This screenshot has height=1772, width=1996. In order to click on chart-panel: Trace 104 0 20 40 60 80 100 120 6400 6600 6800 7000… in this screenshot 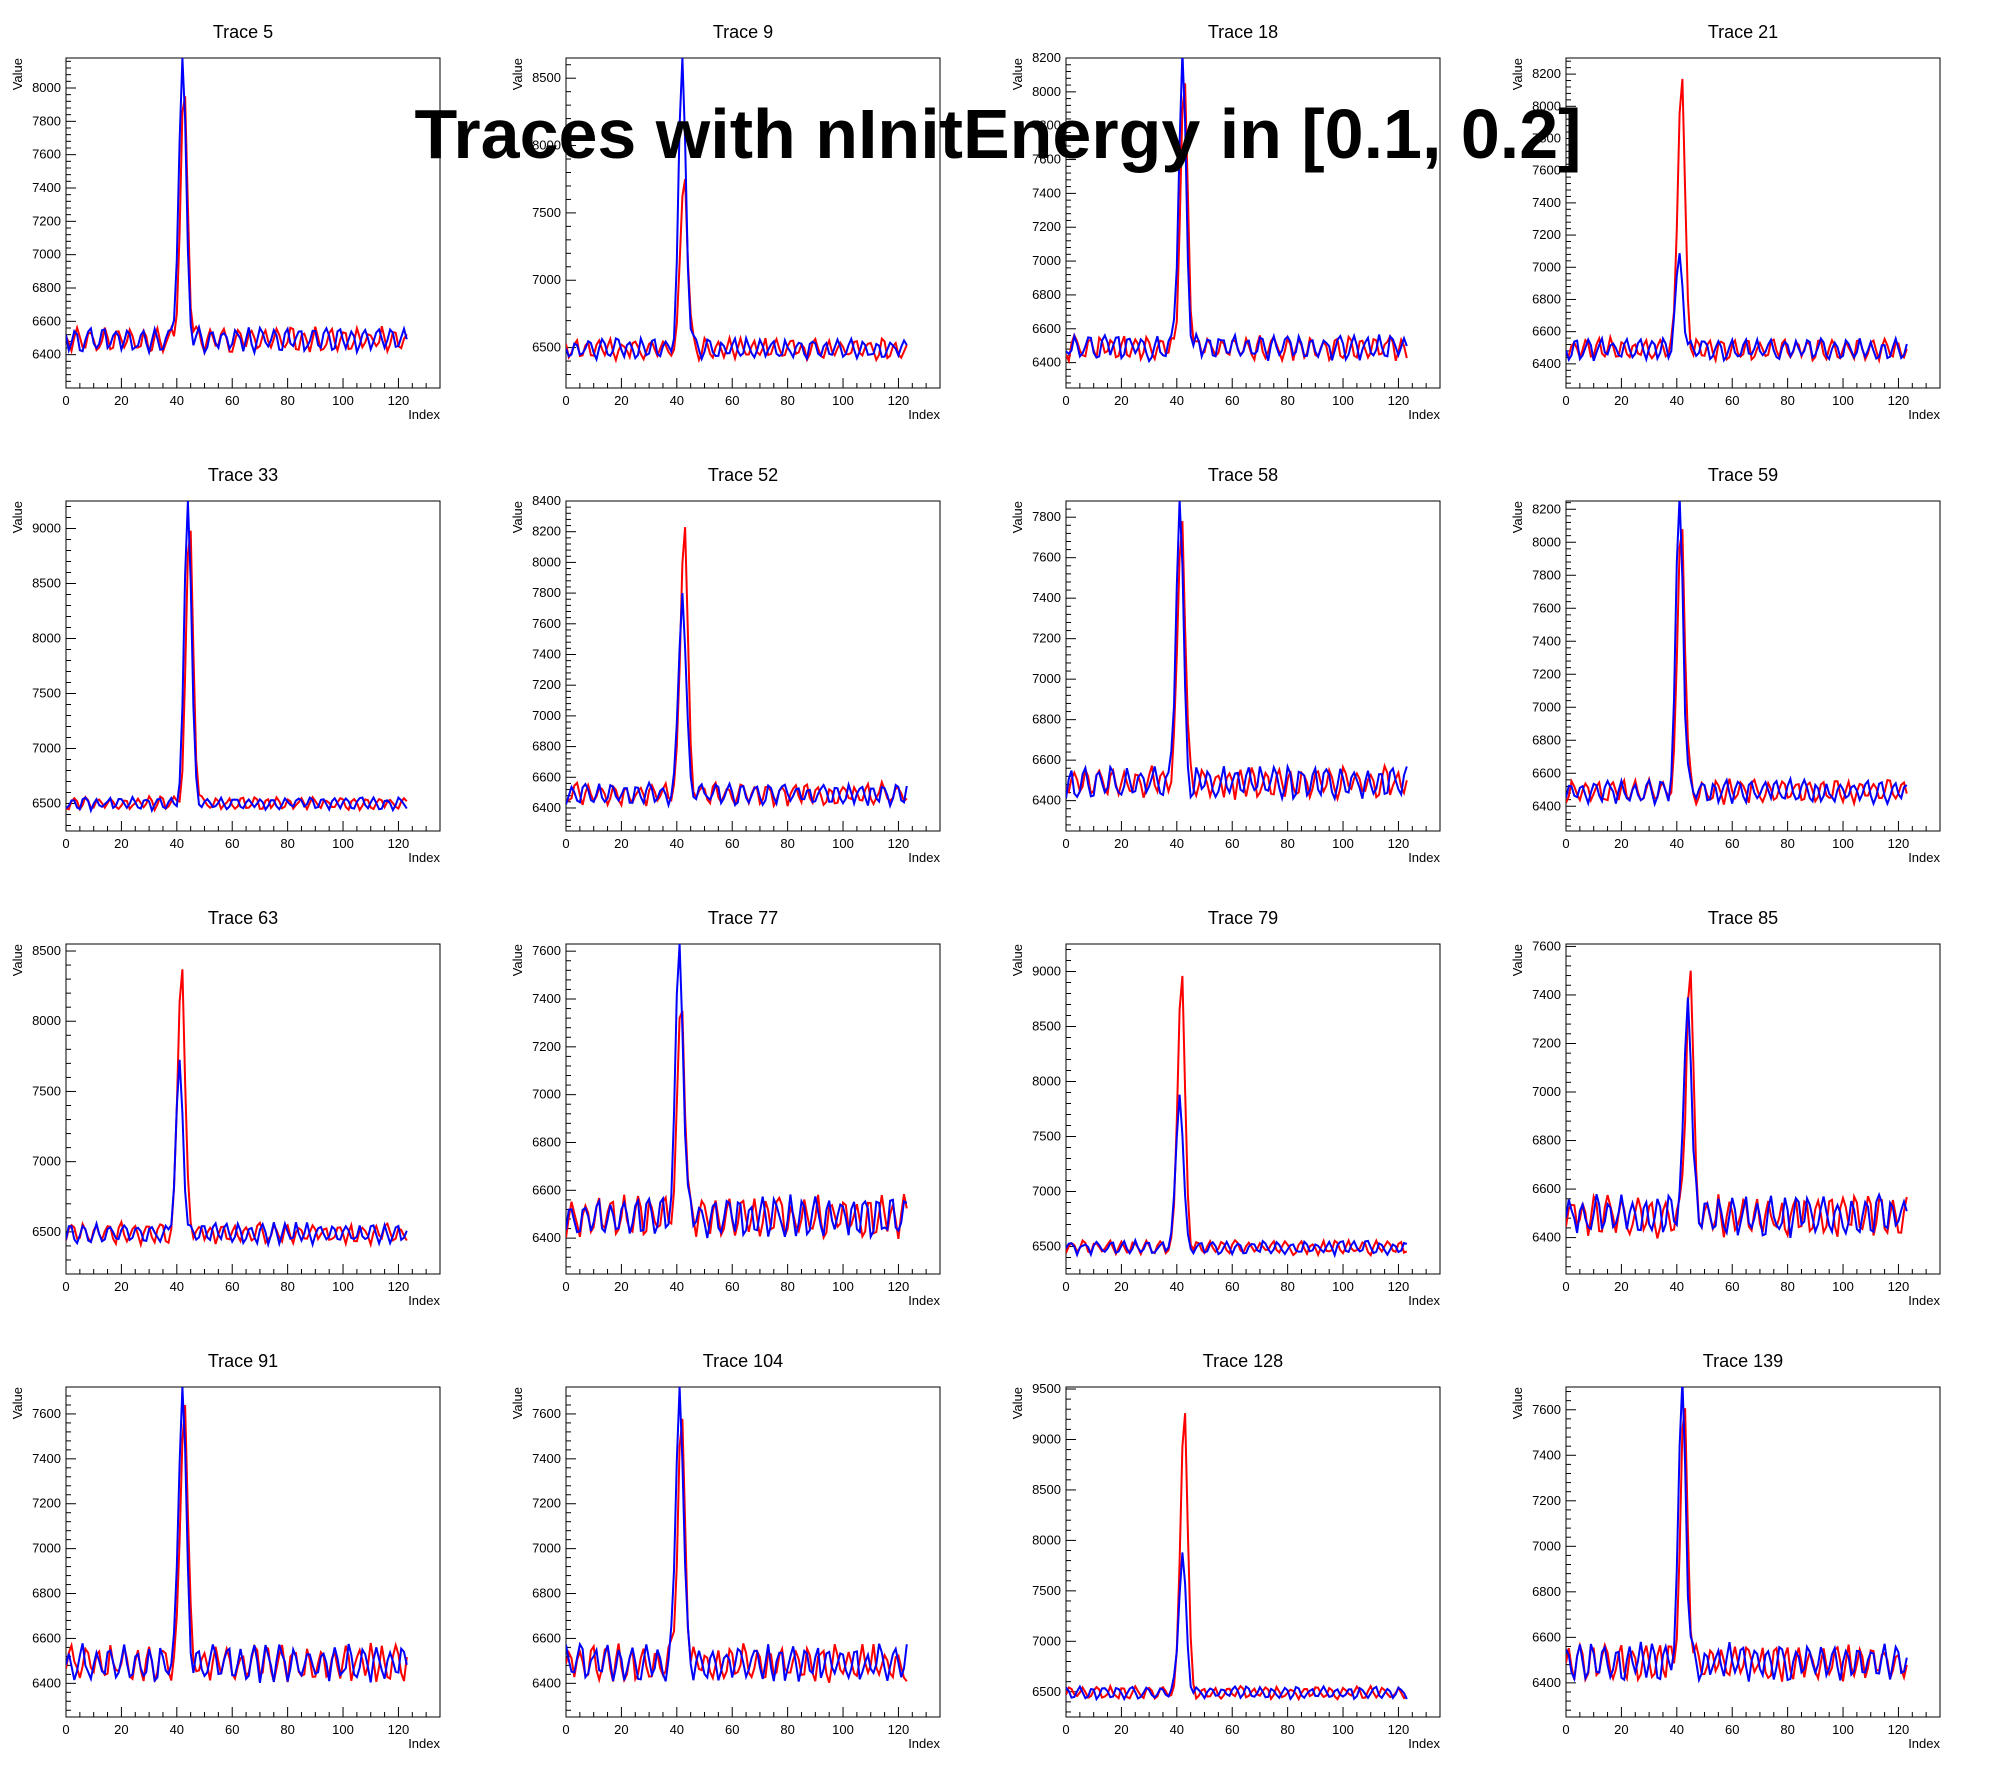, I will do `click(725, 1551)`.